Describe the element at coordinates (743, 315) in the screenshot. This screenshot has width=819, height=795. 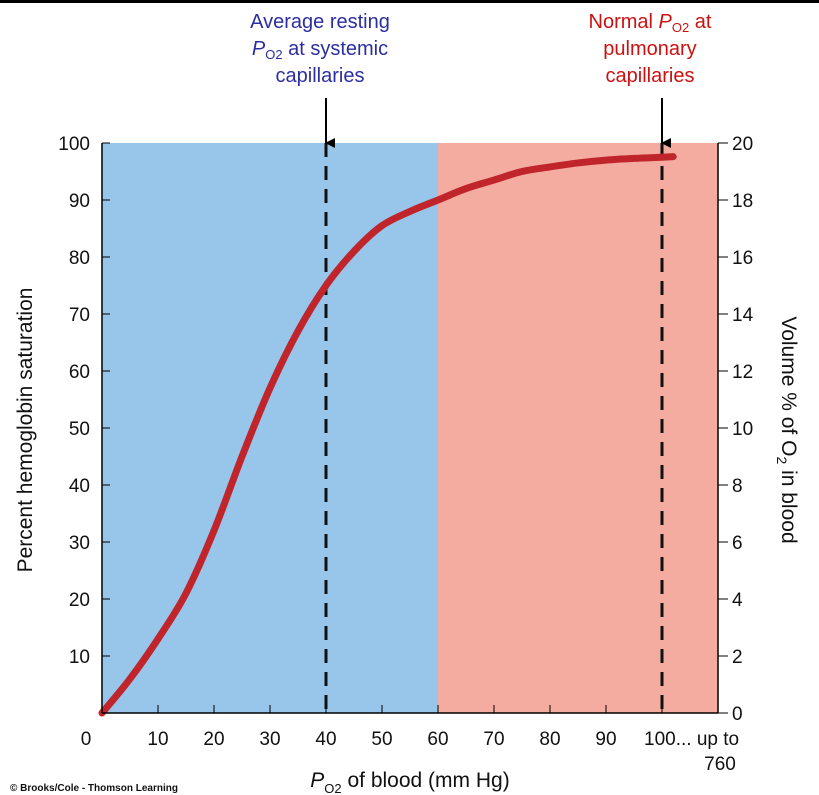
I see `y2-tick-label-14: 14` at that location.